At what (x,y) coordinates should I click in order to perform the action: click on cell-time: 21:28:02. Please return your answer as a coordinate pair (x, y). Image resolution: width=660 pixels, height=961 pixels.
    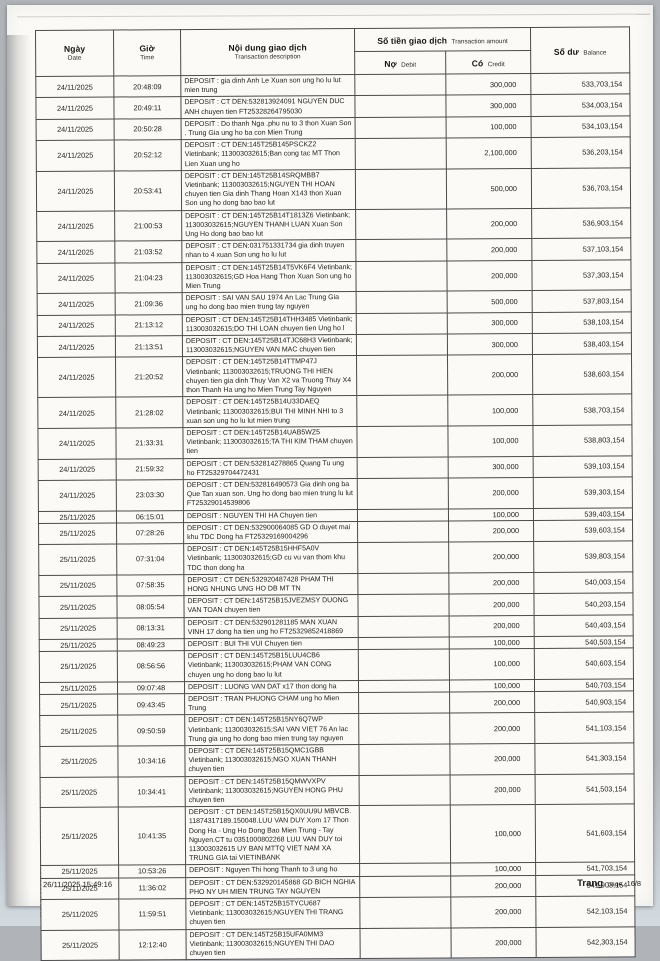
    Looking at the image, I should click on (149, 412).